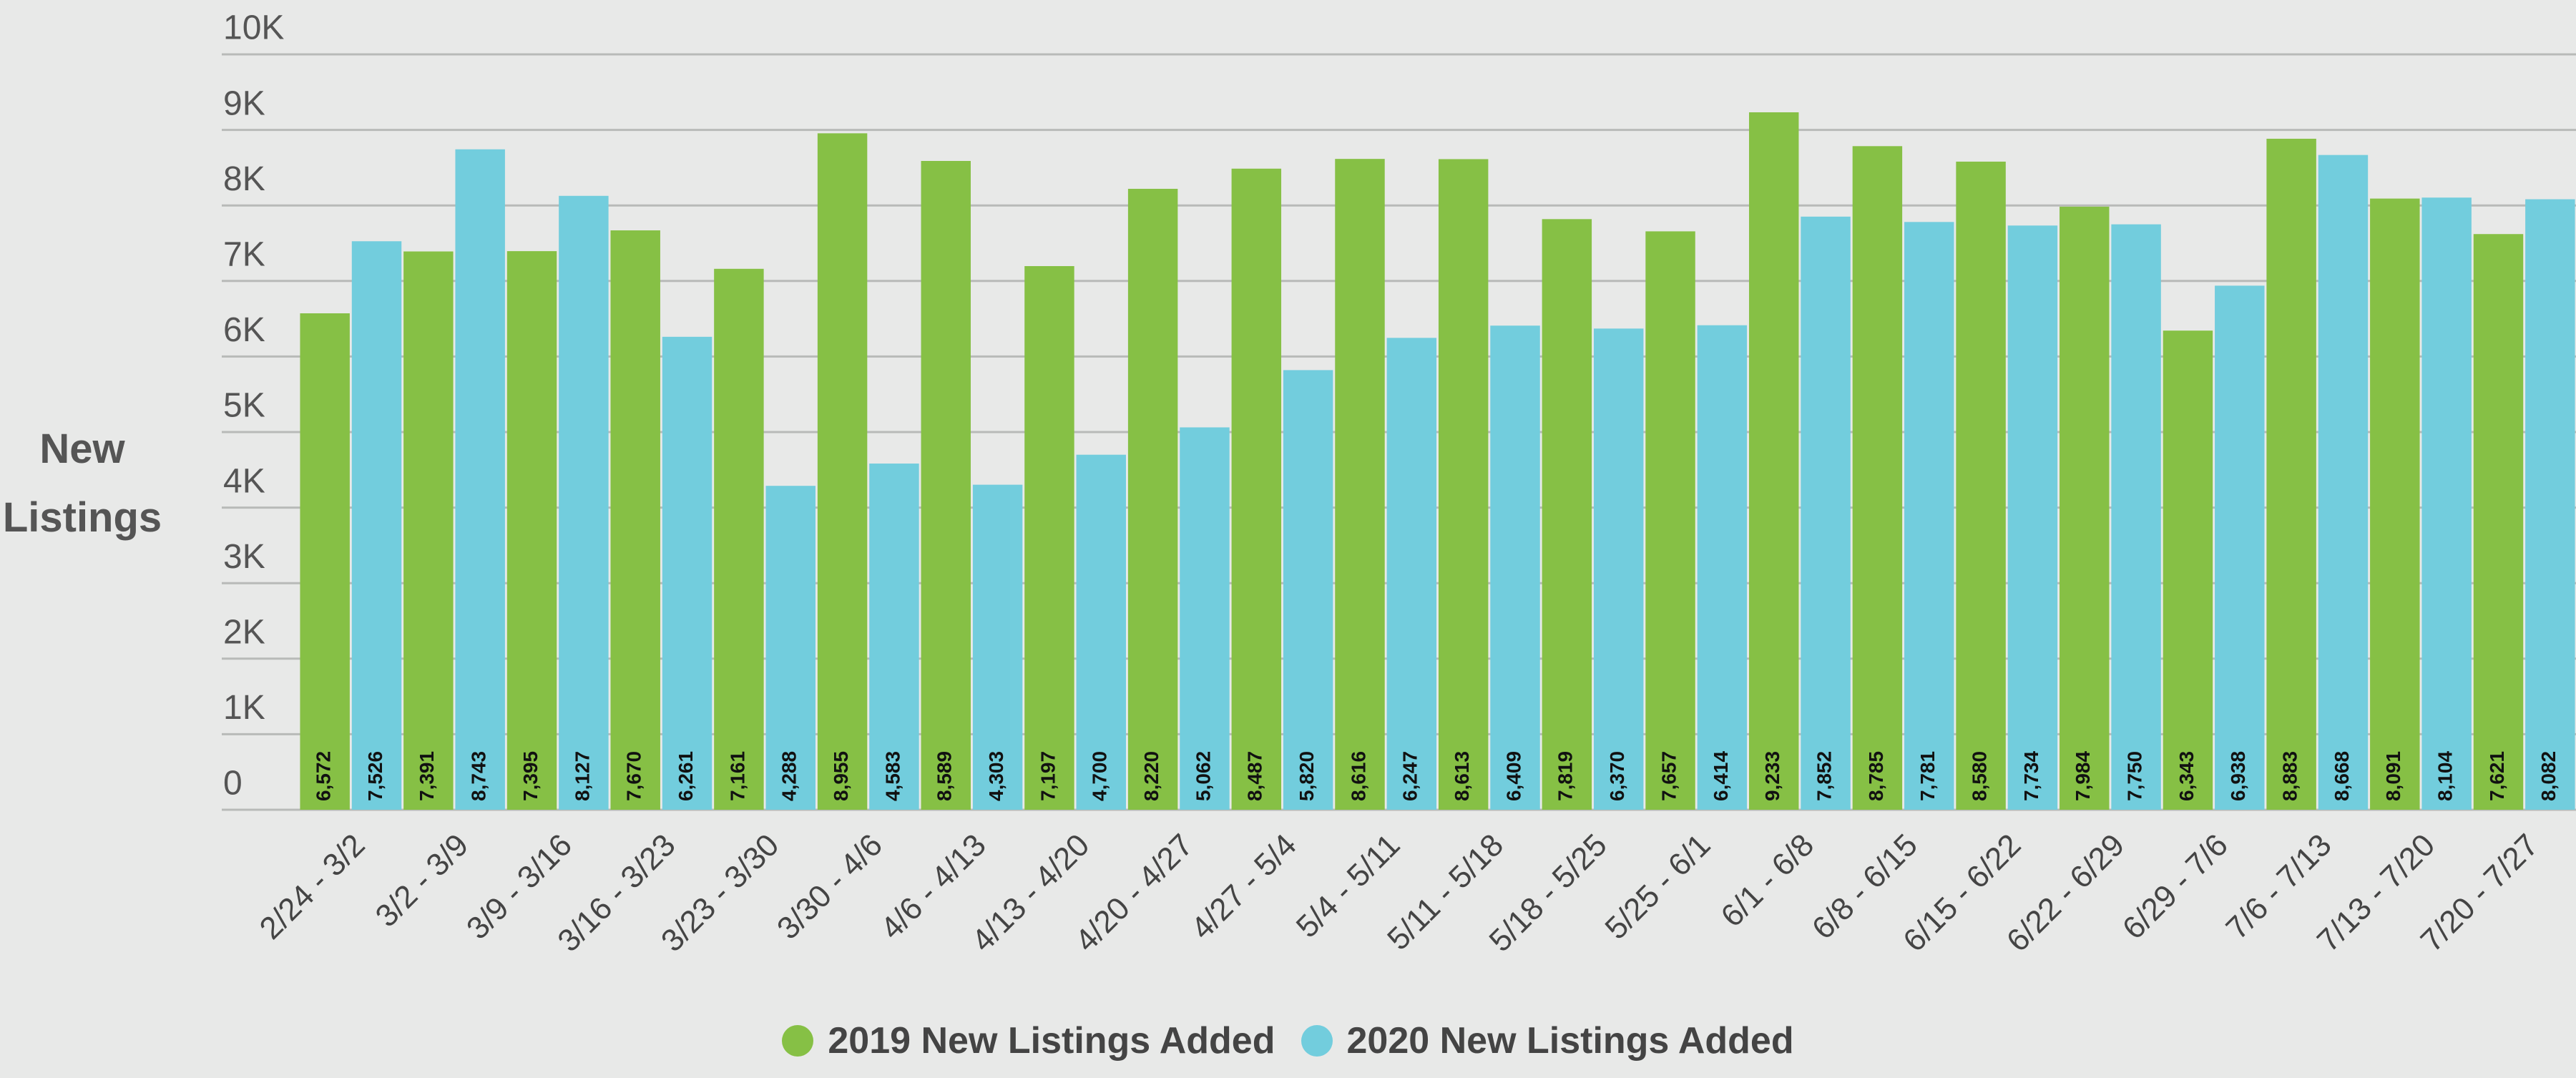  Describe the element at coordinates (892, 776) in the screenshot. I see `value-label: 4,583` at that location.